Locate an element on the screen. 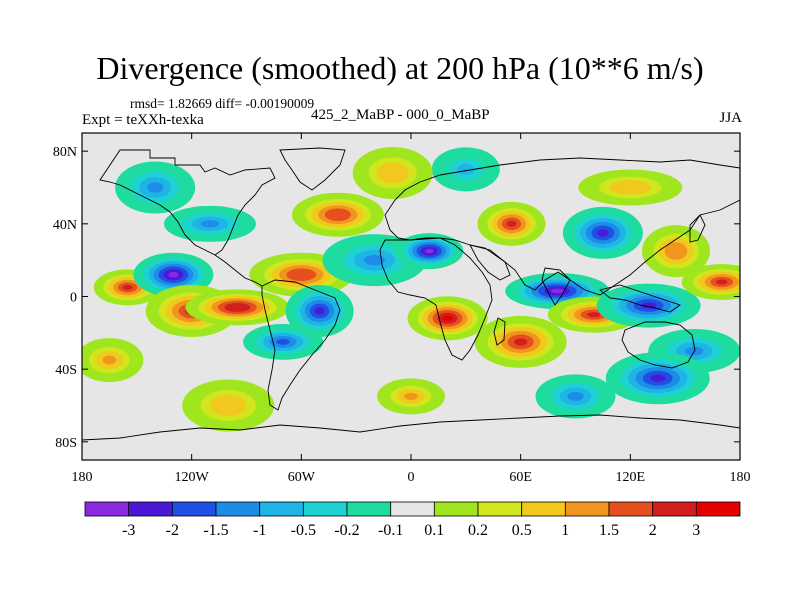 This screenshot has height=600, width=800. lat-tick-label: 80S is located at coordinates (66, 443).